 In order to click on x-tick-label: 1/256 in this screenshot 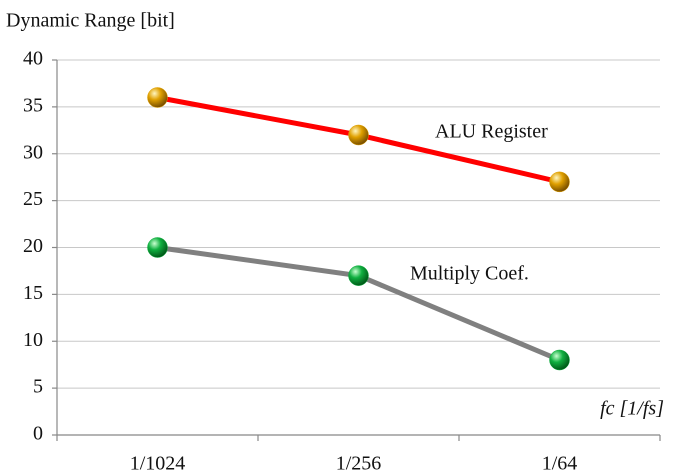, I will do `click(359, 464)`.